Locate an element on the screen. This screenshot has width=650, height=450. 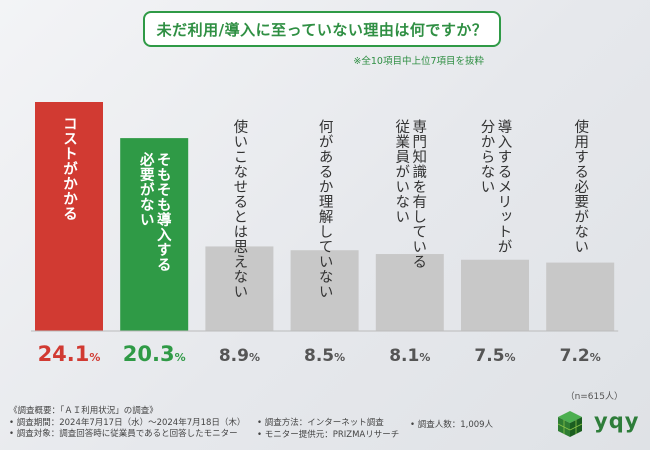
category-label-6-line-2: 分からない is located at coordinates (487, 156).